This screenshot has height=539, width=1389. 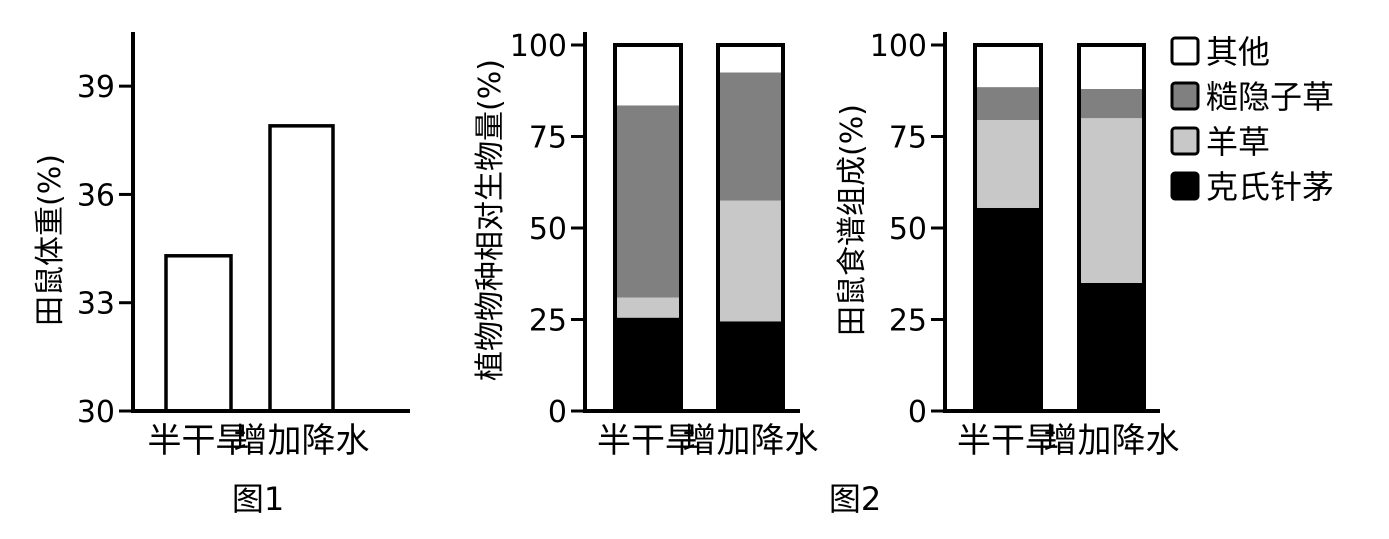 What do you see at coordinates (1238, 52) in the screenshot?
I see `legend-label-1: 其他` at bounding box center [1238, 52].